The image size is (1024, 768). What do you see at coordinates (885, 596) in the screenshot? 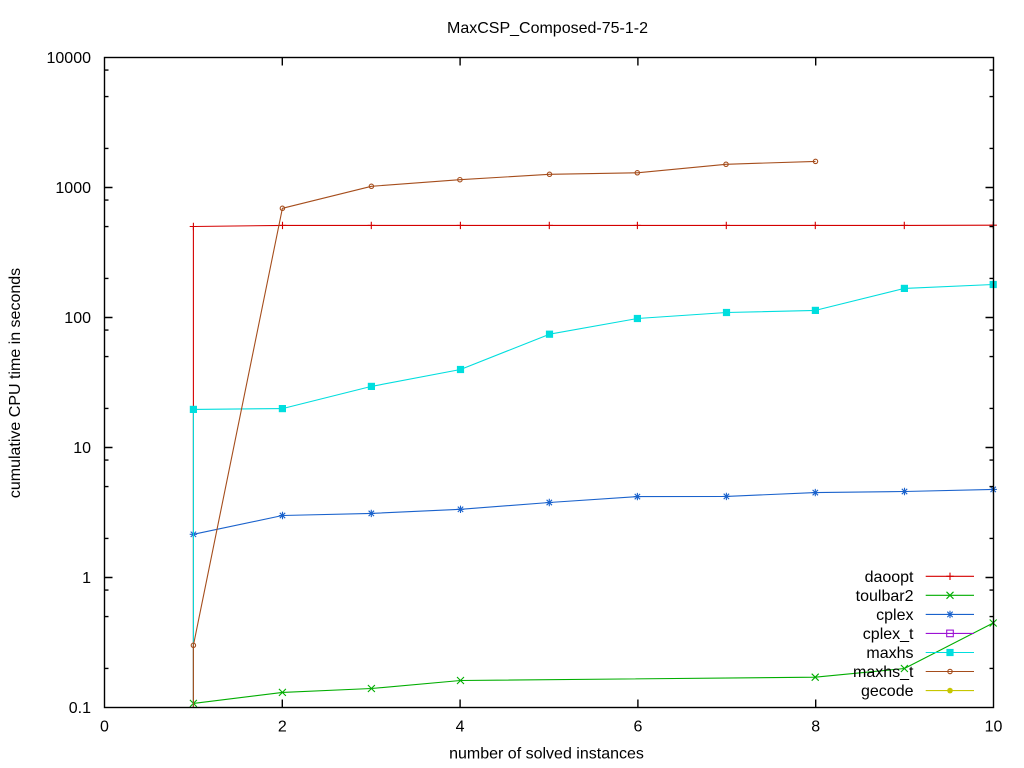
I see `svg-text: toulbar2` at bounding box center [885, 596].